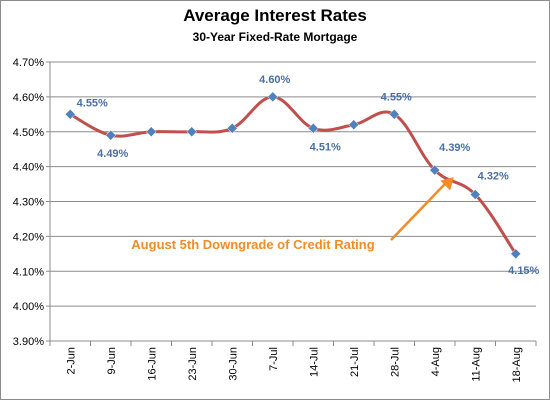 Image resolution: width=550 pixels, height=400 pixels. I want to click on annotation-arrow-shaft, so click(418, 211).